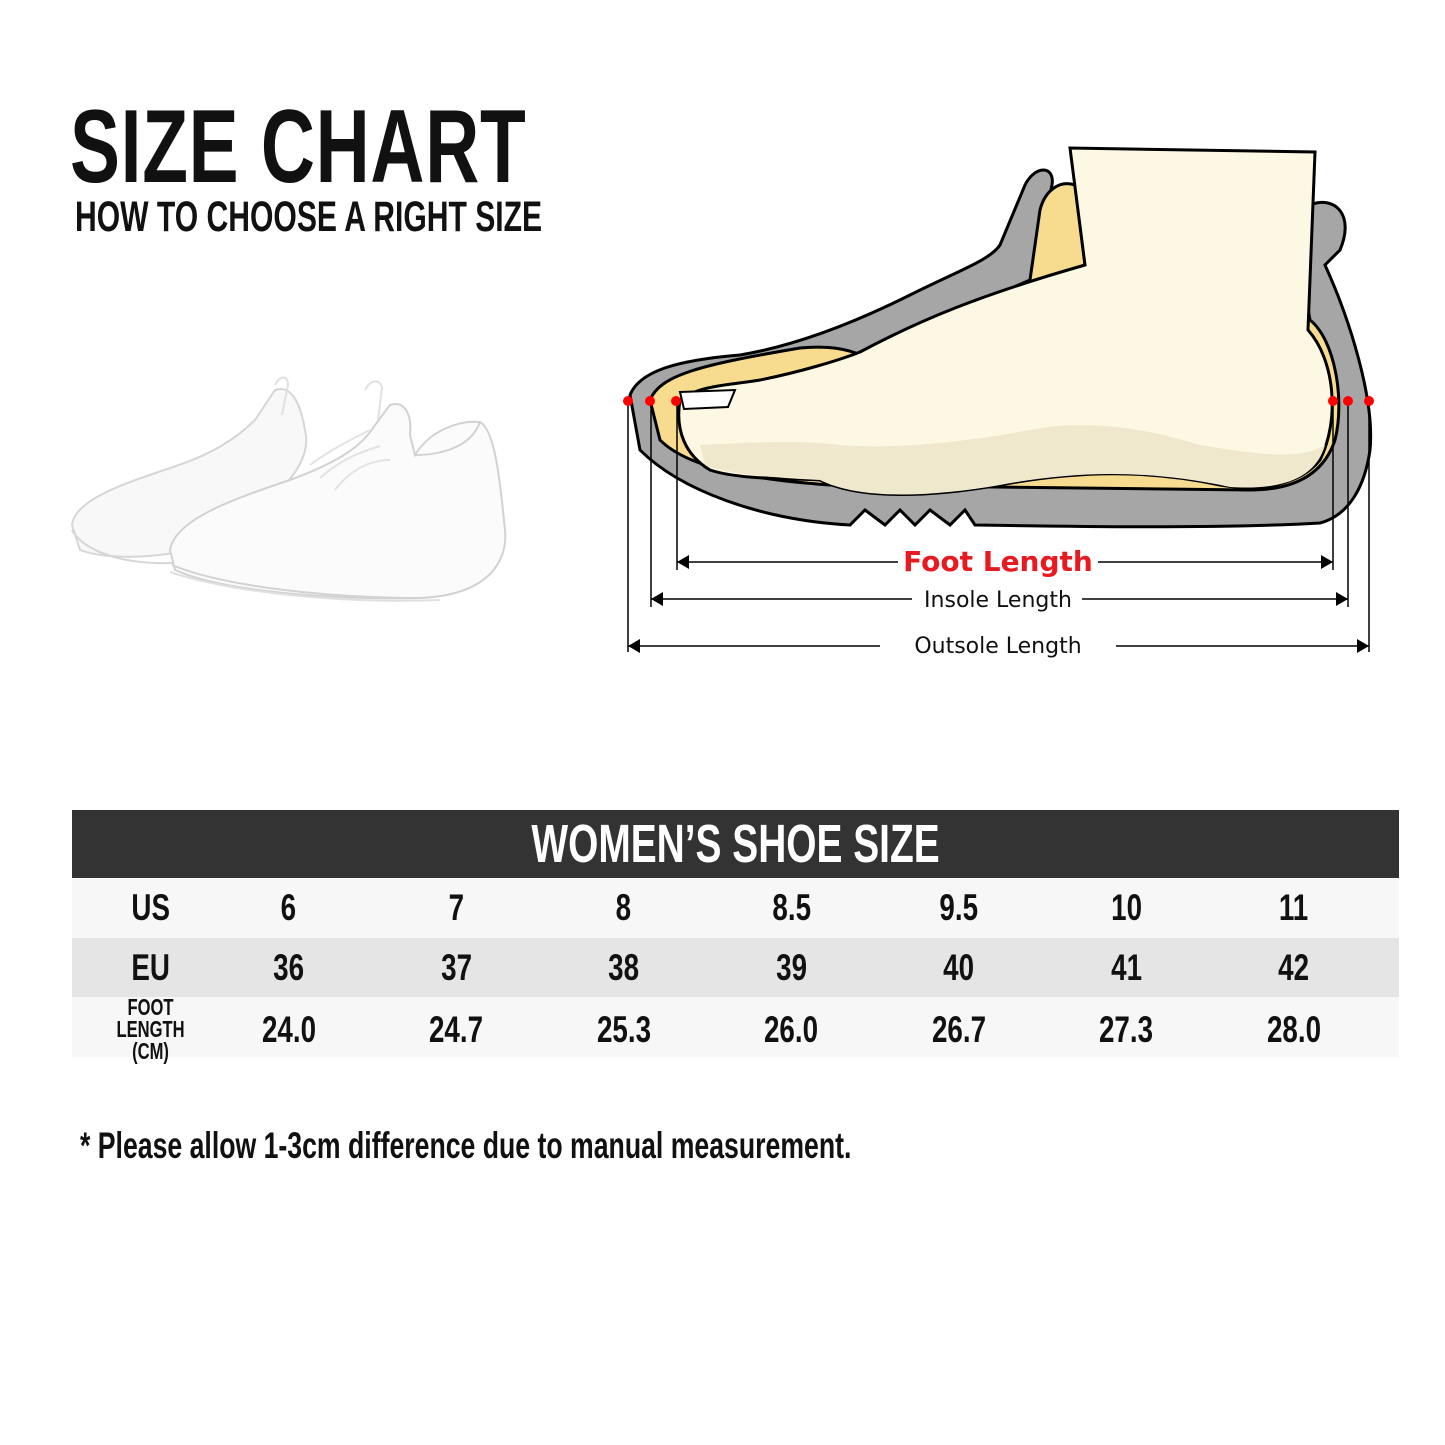 The image size is (1445, 1445). What do you see at coordinates (959, 967) in the screenshot?
I see `table-cell: 40` at bounding box center [959, 967].